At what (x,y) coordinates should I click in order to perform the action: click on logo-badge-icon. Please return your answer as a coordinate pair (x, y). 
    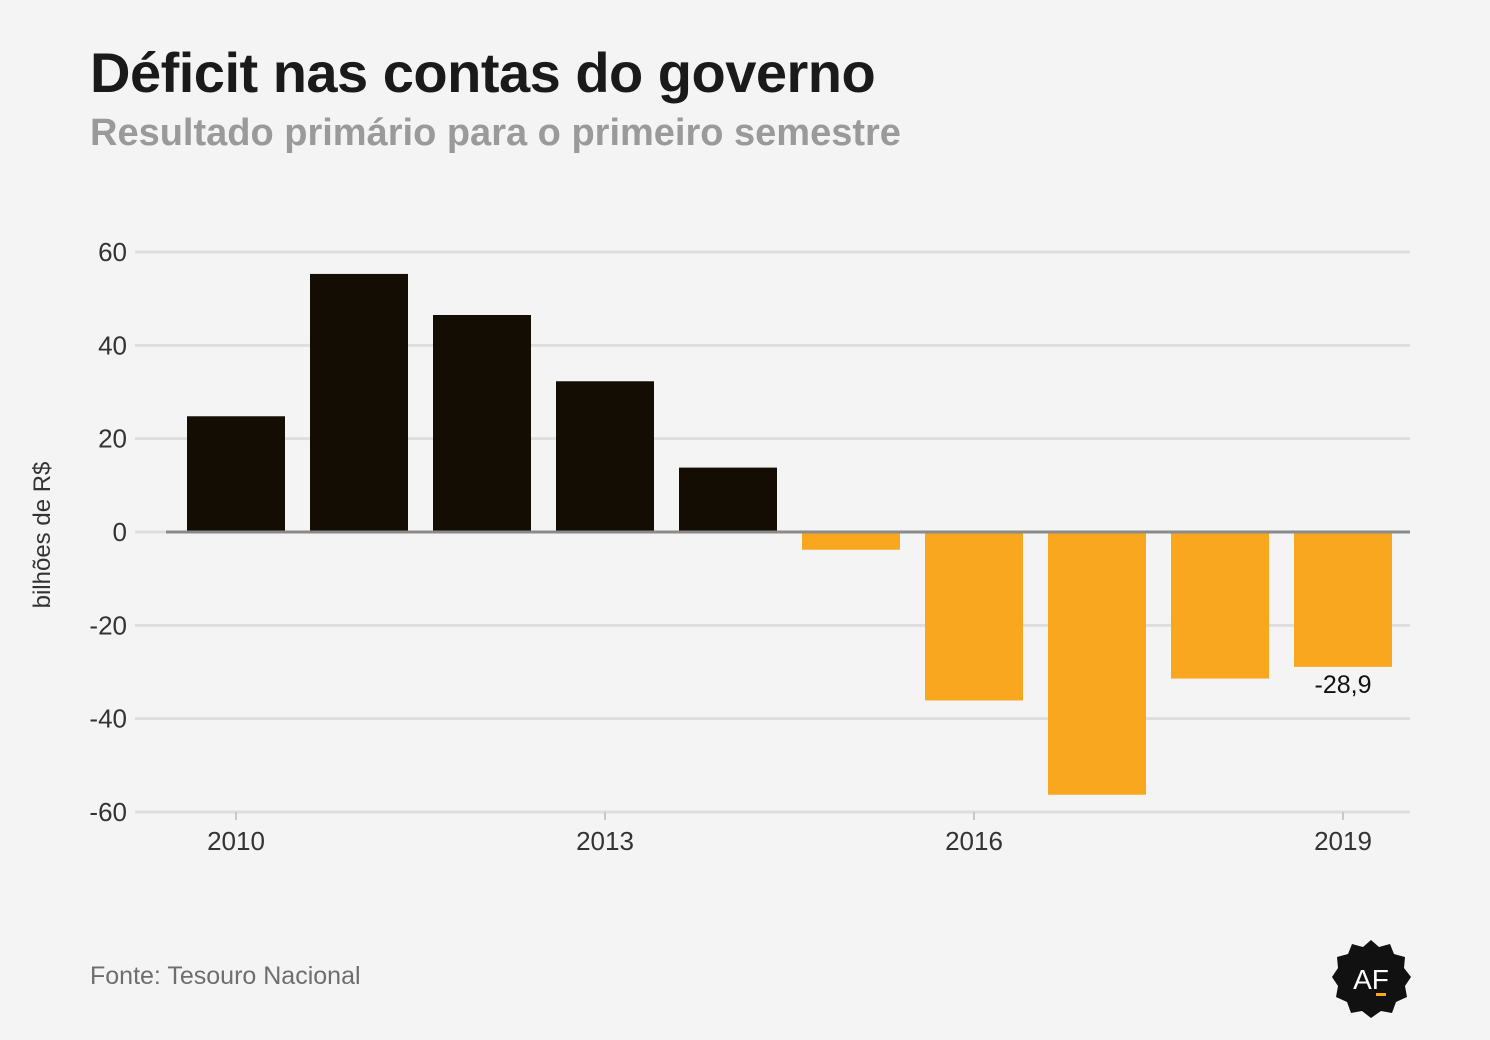
    Looking at the image, I should click on (1371, 979).